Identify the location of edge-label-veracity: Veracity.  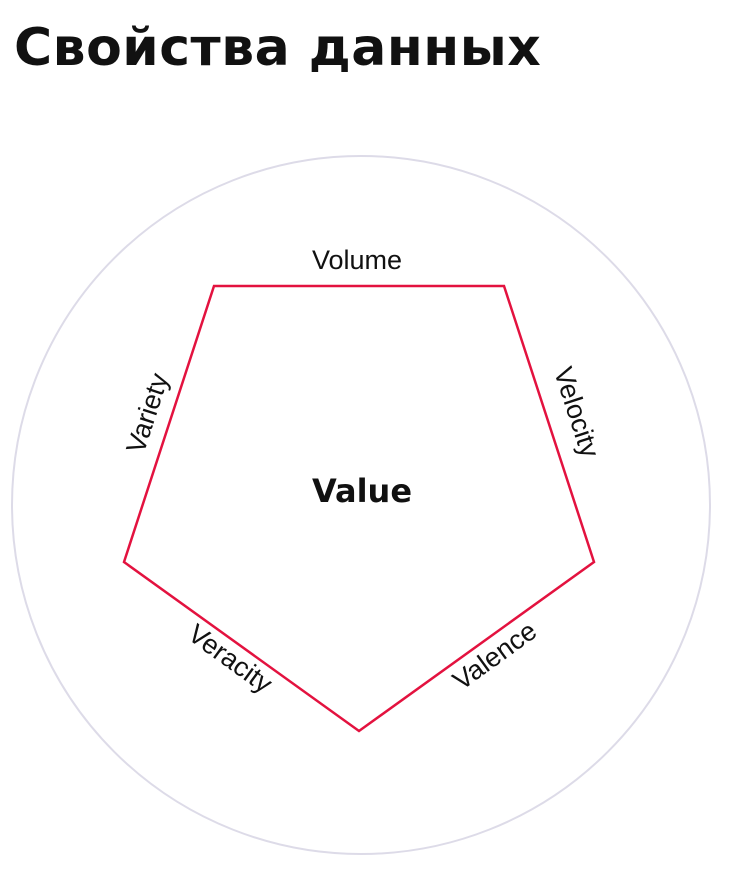
(231, 658).